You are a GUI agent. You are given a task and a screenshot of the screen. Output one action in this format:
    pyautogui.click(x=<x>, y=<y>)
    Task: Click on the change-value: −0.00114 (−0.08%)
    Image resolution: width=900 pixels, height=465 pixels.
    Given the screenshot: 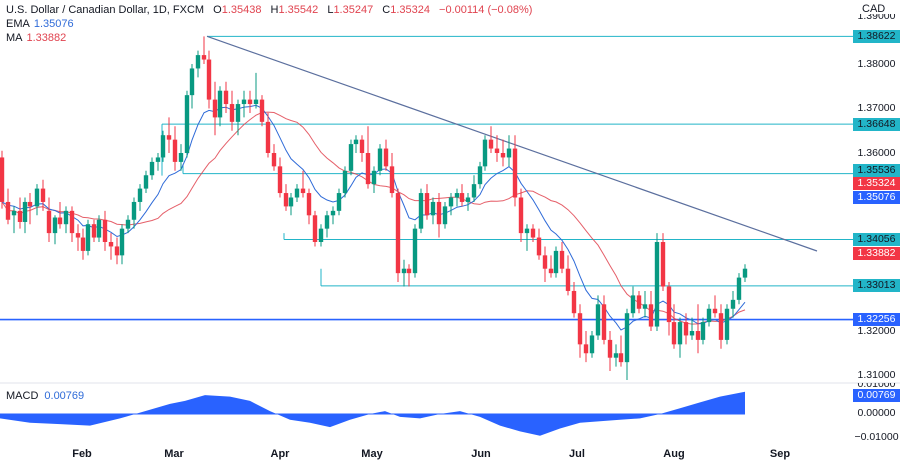 What is the action you would take?
    pyautogui.click(x=486, y=10)
    